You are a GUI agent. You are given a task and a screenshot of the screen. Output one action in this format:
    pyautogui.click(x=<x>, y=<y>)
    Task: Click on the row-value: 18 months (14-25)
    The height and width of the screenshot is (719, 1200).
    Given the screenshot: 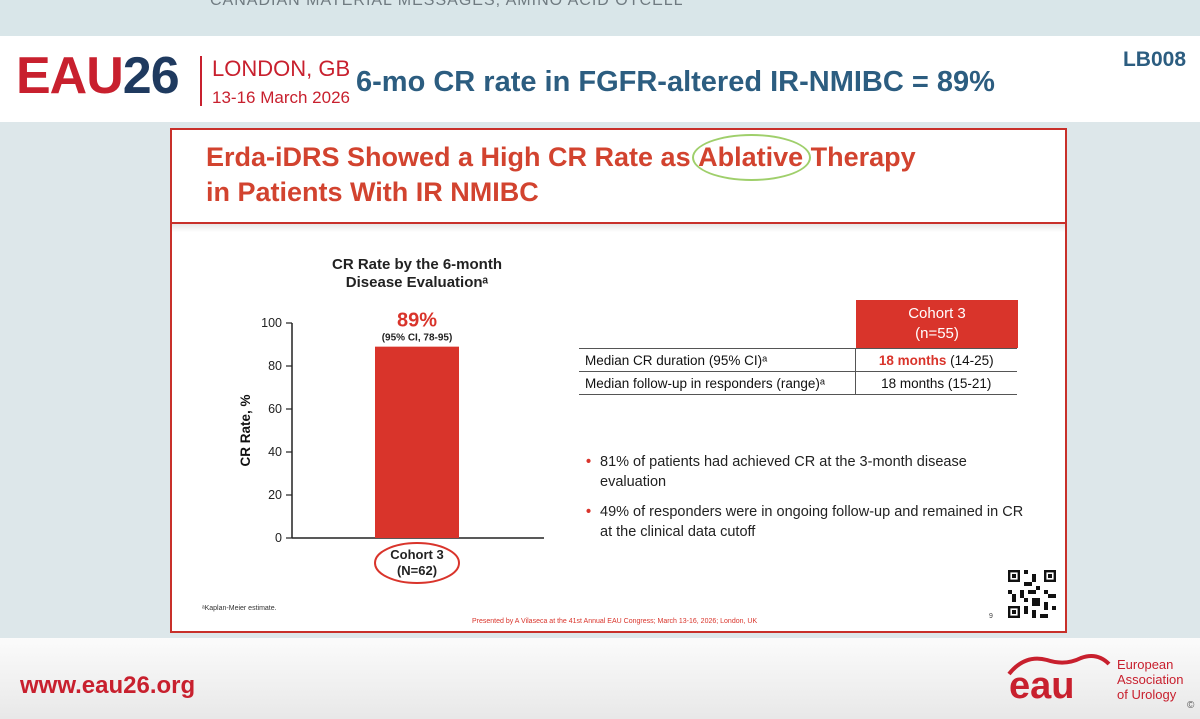 What is the action you would take?
    pyautogui.click(x=935, y=360)
    